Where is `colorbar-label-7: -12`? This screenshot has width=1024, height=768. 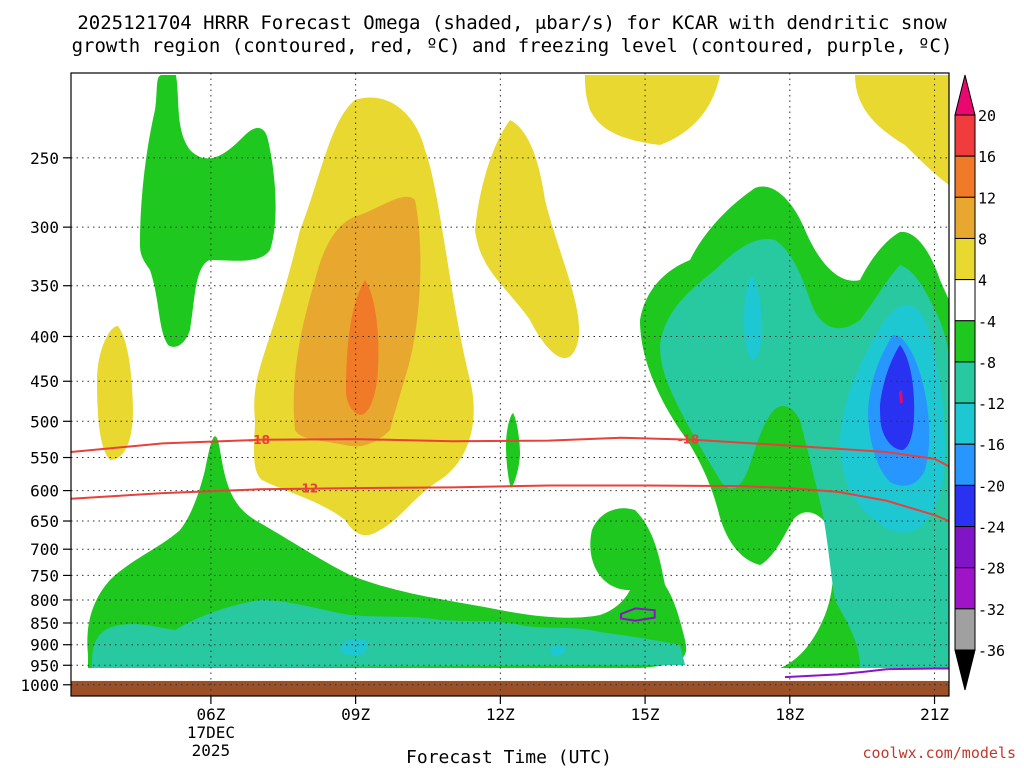 colorbar-label-7: -12 is located at coordinates (991, 404).